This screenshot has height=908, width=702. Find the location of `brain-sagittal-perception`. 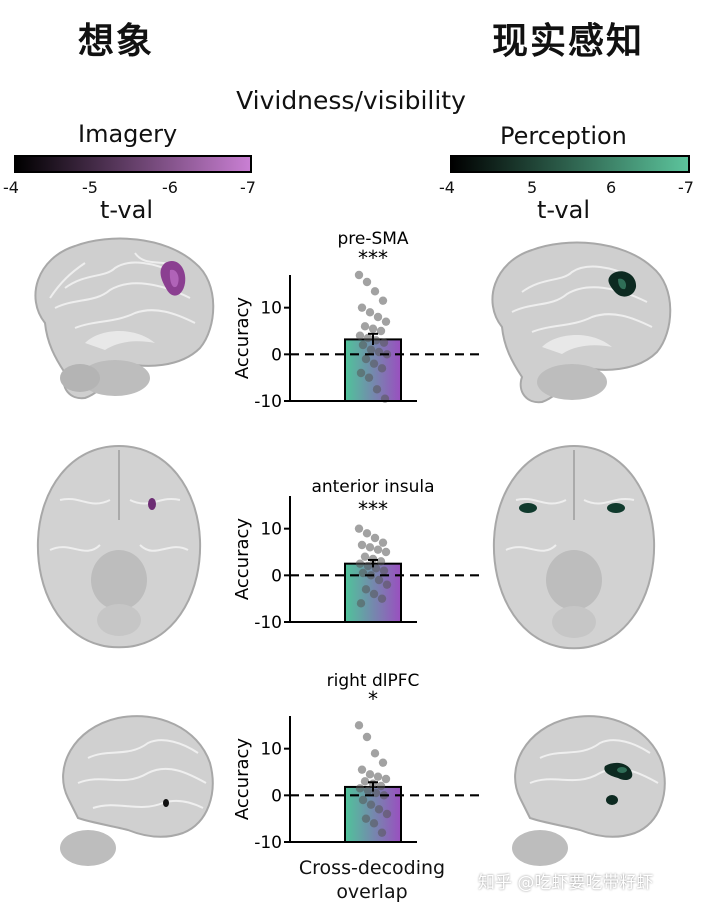

brain-sagittal-perception is located at coordinates (581, 322).